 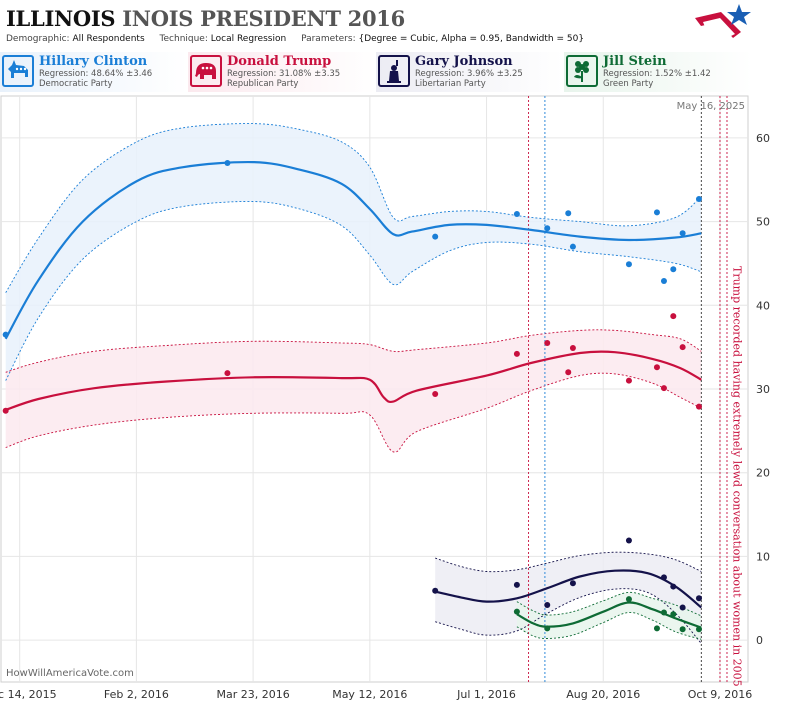 What do you see at coordinates (136, 694) in the screenshot?
I see `x-tick-label: Feb 2, 2016` at bounding box center [136, 694].